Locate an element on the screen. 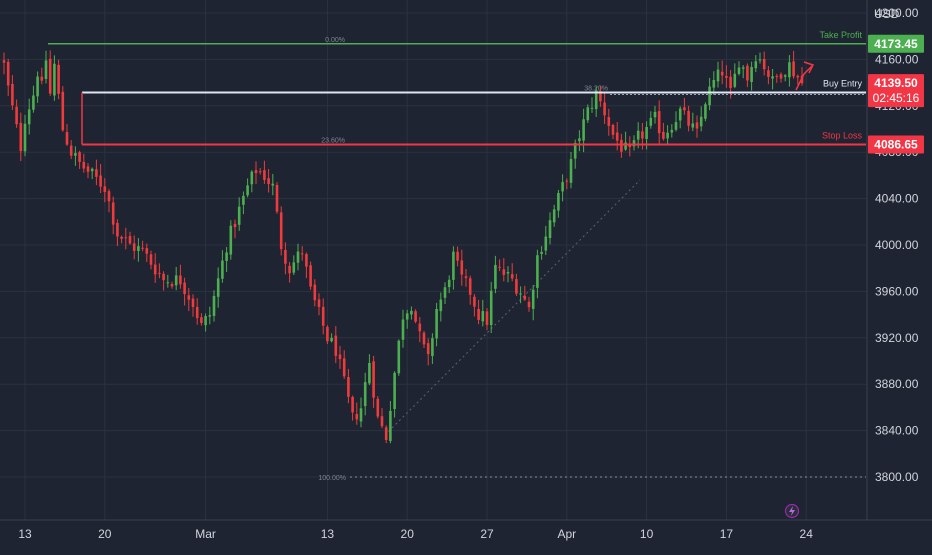  time-axis-labels: 13 20 Mar 13 20 27 Apr 10 17 24 is located at coordinates (415, 534).